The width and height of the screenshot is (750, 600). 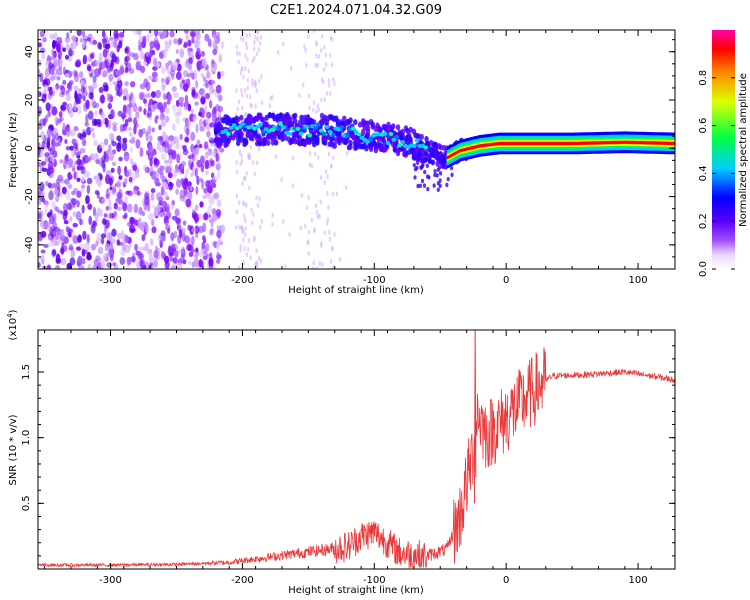 I want to click on x-tick-label: -300, so click(x=110, y=280).